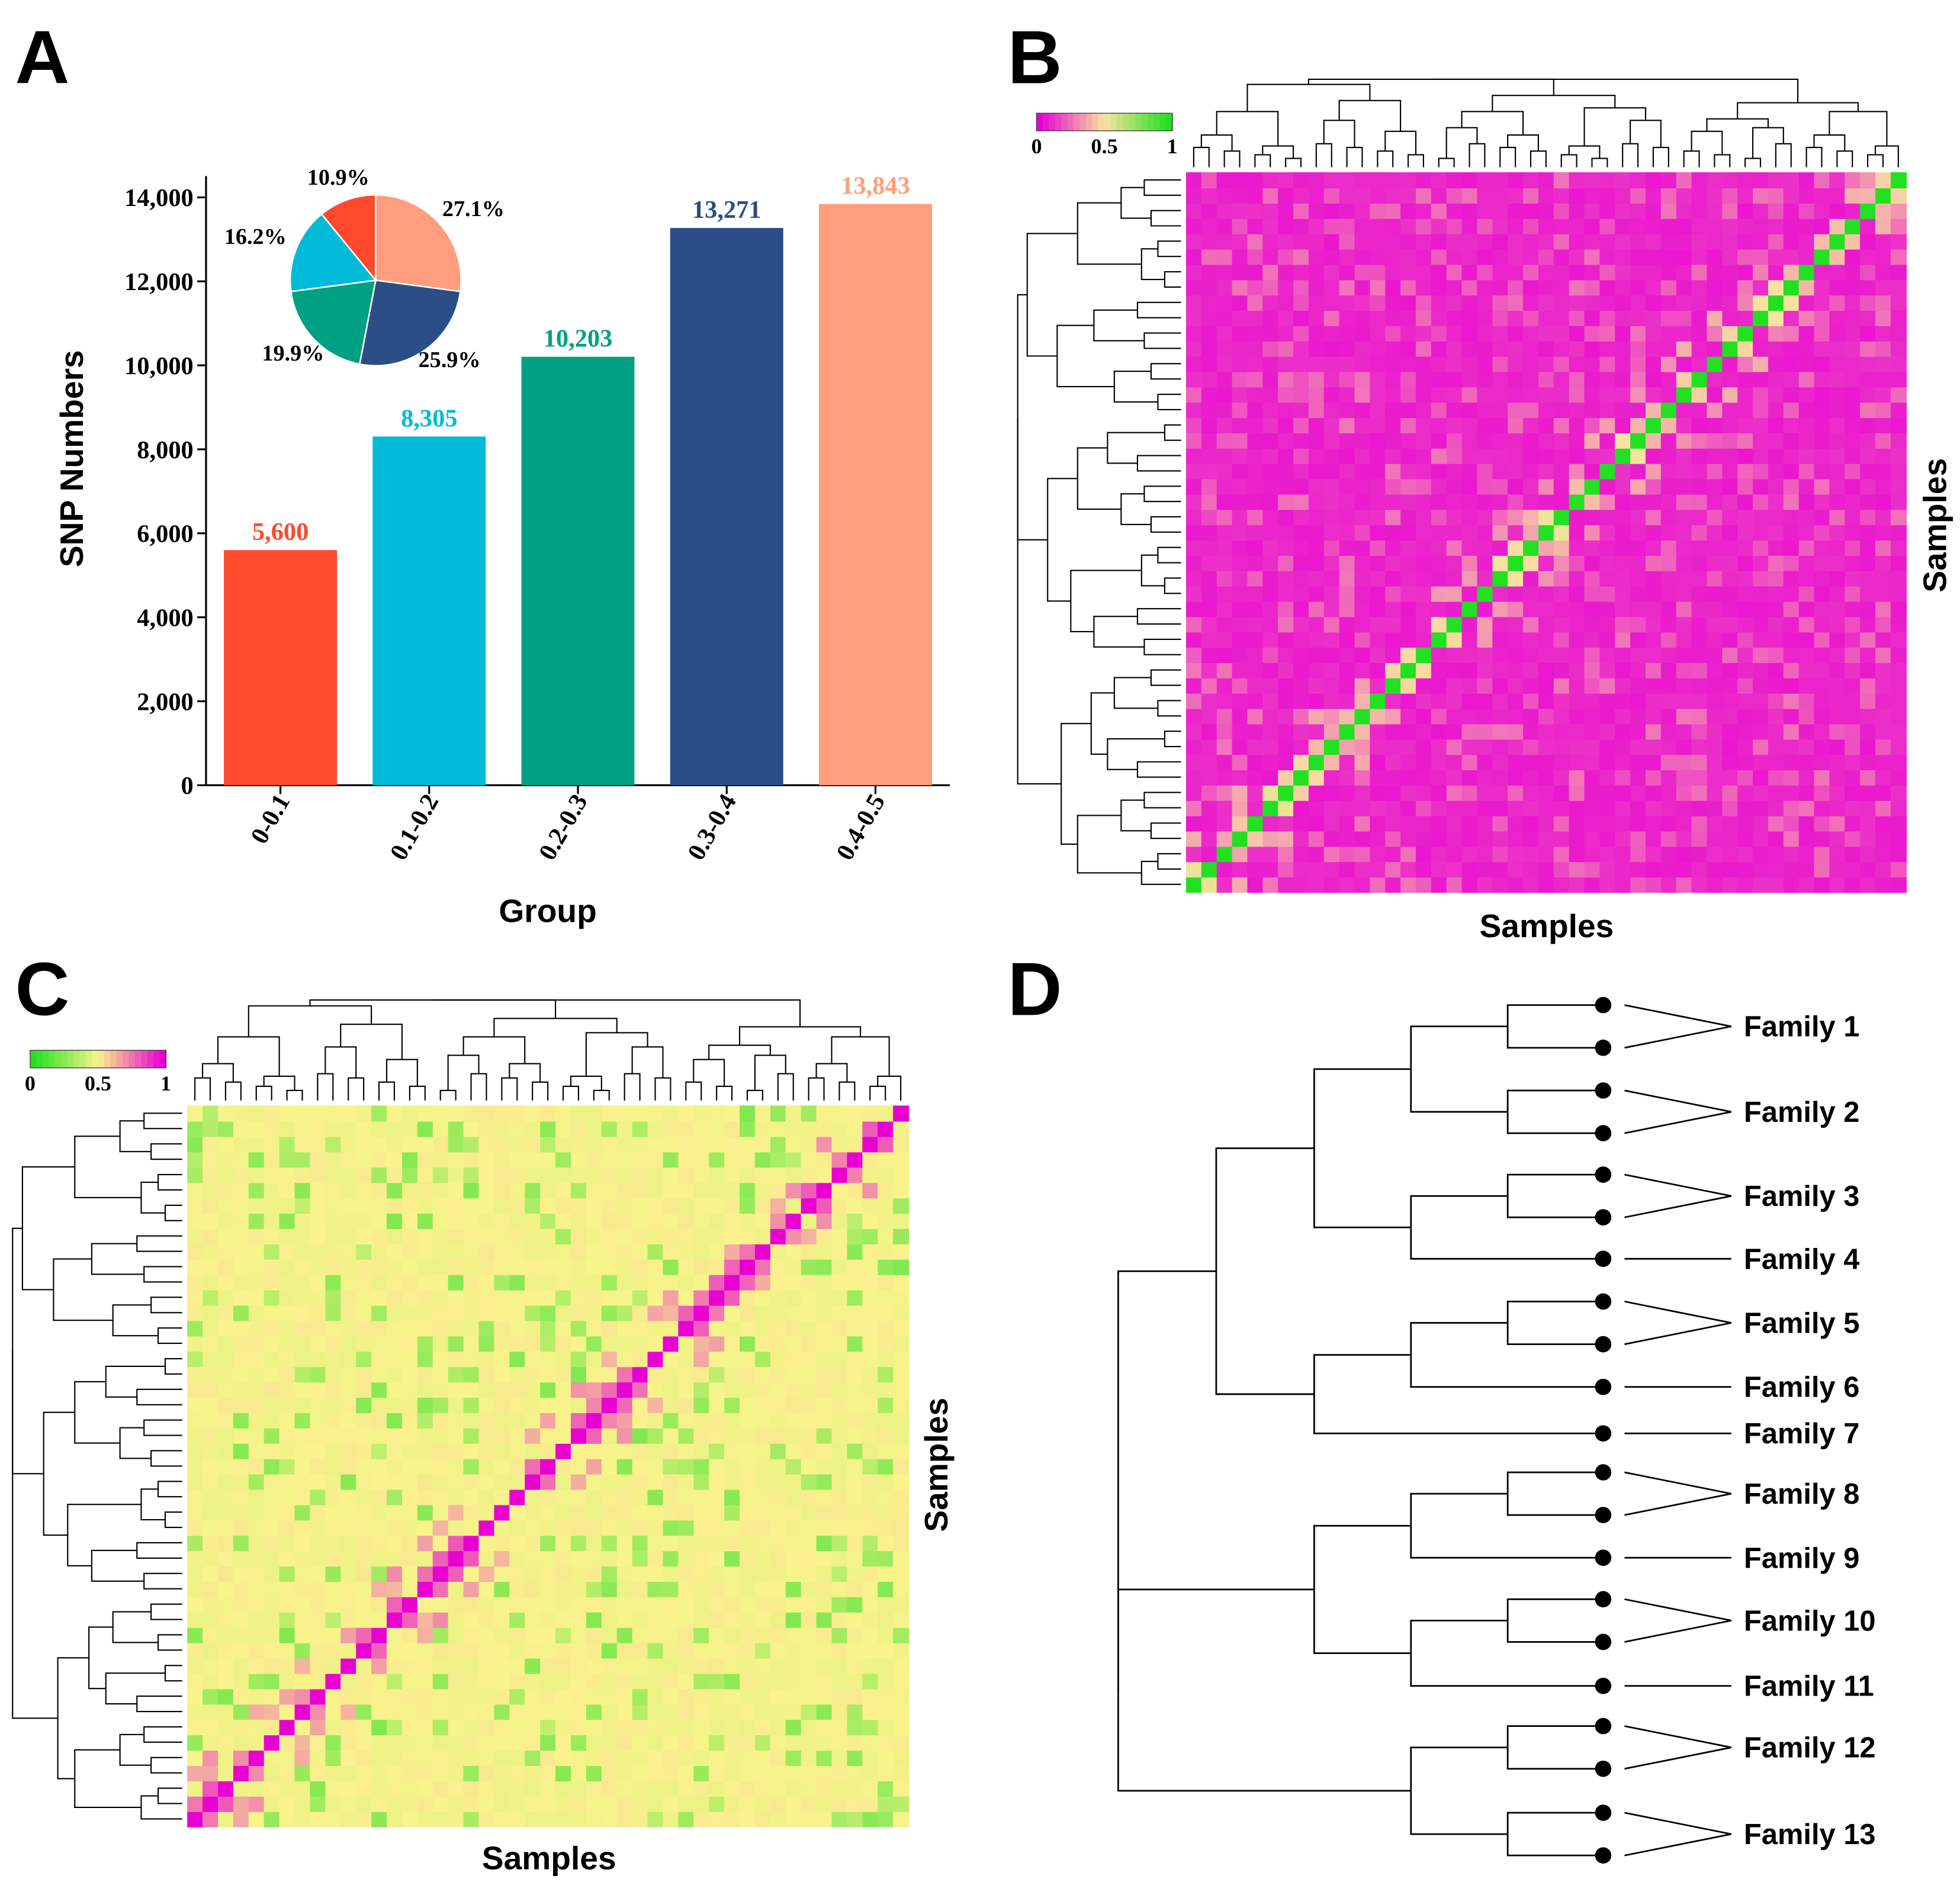  What do you see at coordinates (98, 1083) in the screenshot?
I see `colorbar-tick-label: 0.5` at bounding box center [98, 1083].